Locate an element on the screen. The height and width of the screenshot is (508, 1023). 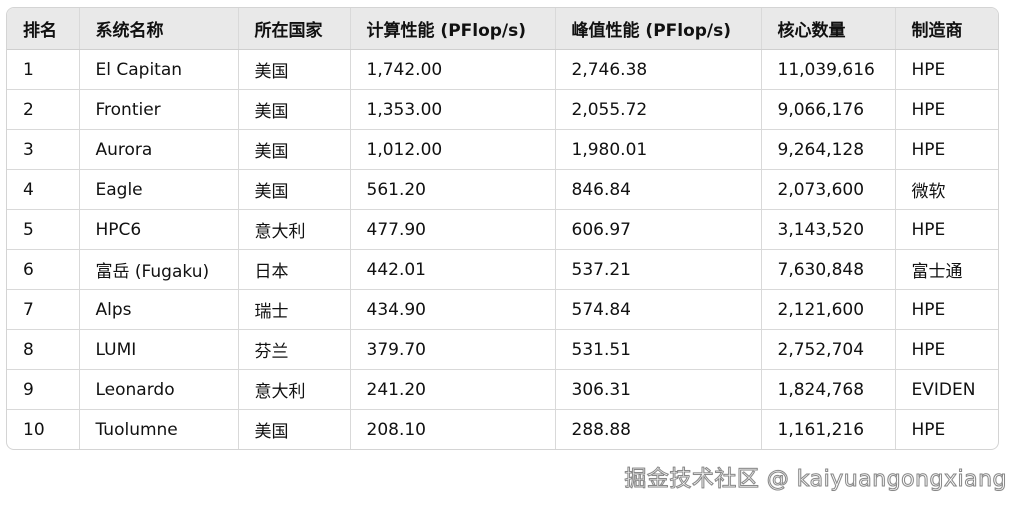
table-cell: 7 is located at coordinates (43, 309).